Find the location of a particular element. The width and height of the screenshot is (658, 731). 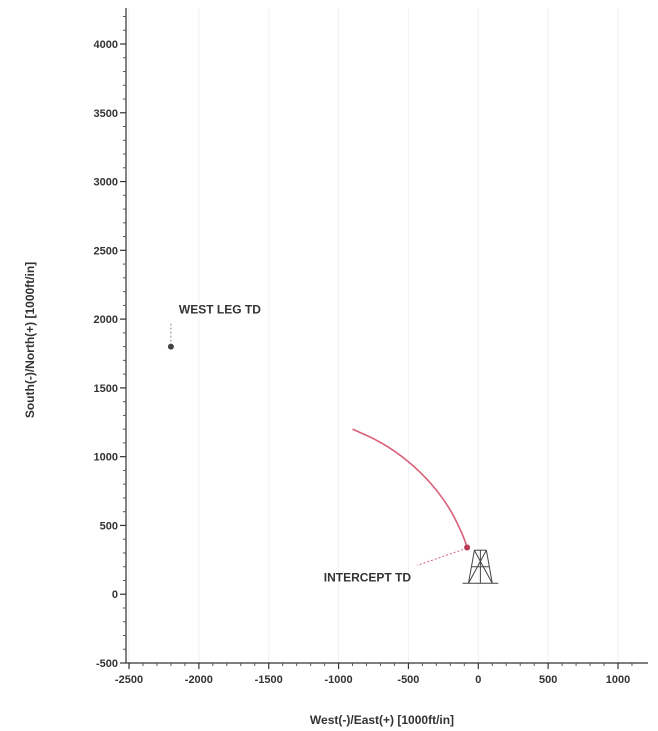

y-tick-label: 3500 is located at coordinates (106, 114).